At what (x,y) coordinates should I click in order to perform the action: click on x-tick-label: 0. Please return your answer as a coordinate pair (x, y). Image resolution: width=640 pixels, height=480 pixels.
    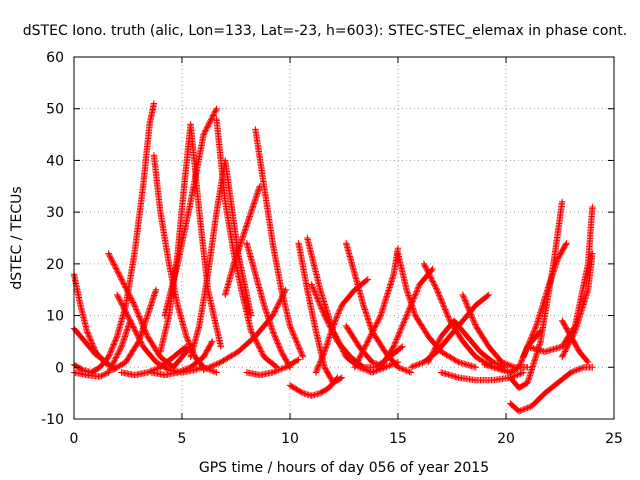
    Looking at the image, I should click on (74, 439).